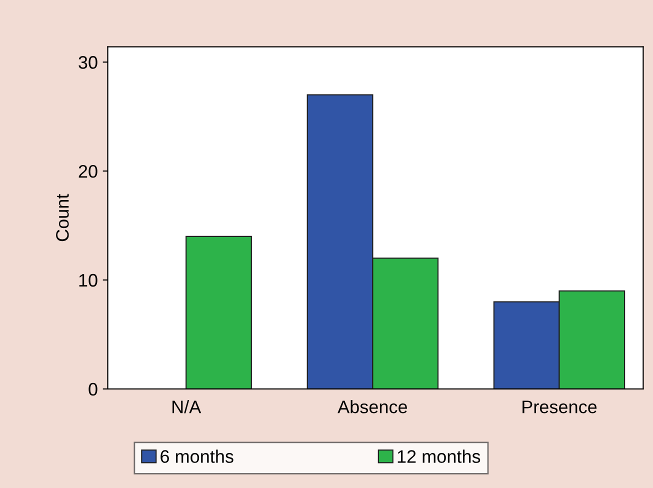  I want to click on bar, so click(219, 312).